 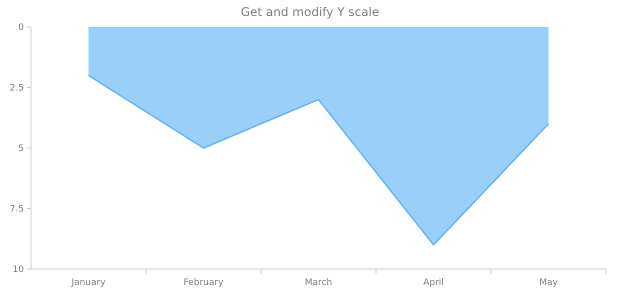 I want to click on y-tick-label: 0, so click(x=21, y=28).